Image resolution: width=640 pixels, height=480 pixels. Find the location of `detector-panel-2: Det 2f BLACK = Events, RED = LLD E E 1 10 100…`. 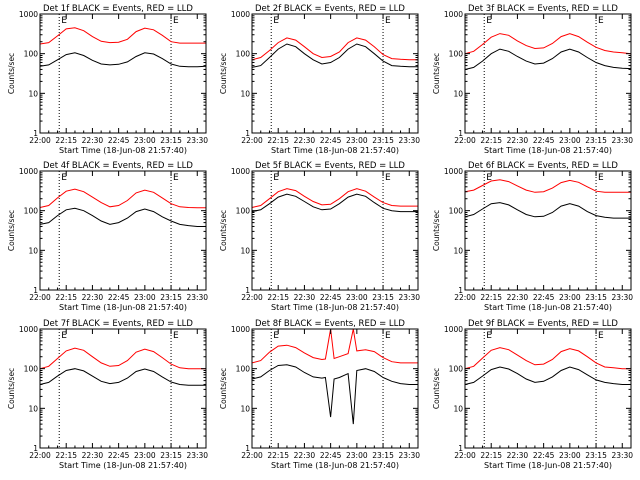

detector-panel-2: Det 2f BLACK = Events, RED = LLD E E 1 10 100… is located at coordinates (319, 79).